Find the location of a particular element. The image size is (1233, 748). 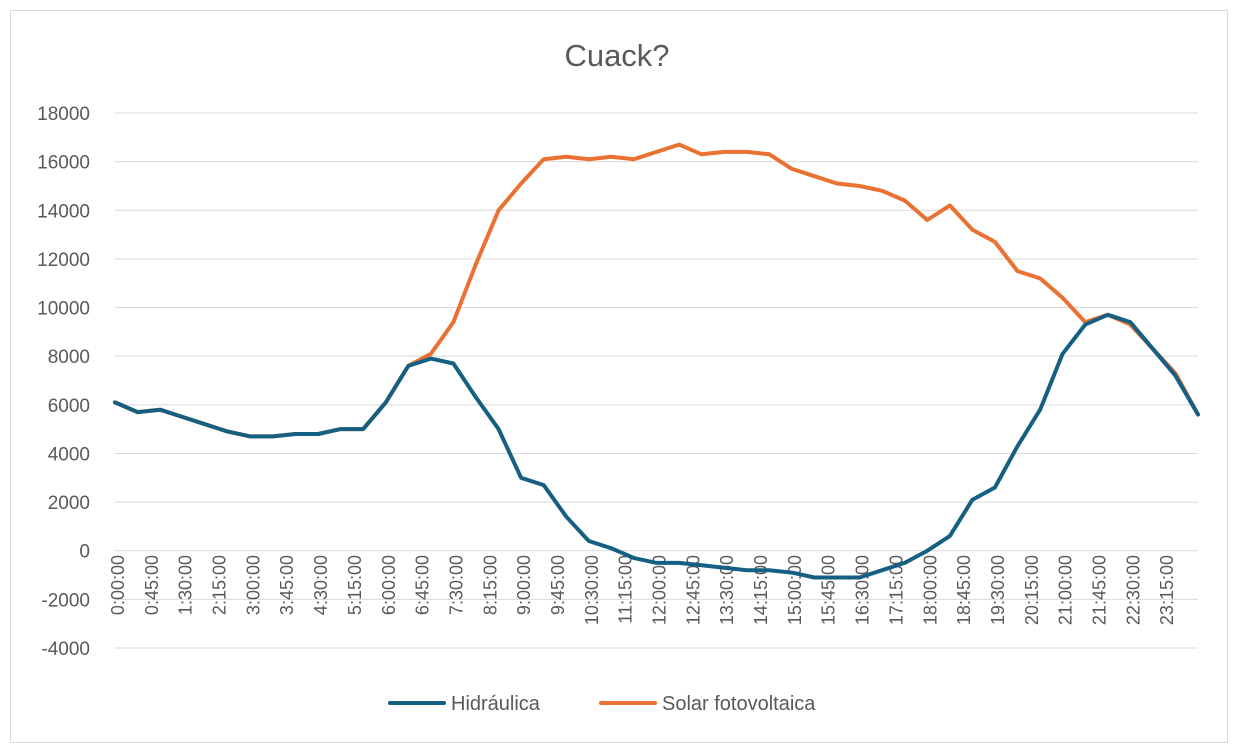

y-tick-label: 2000 is located at coordinates (69, 503).